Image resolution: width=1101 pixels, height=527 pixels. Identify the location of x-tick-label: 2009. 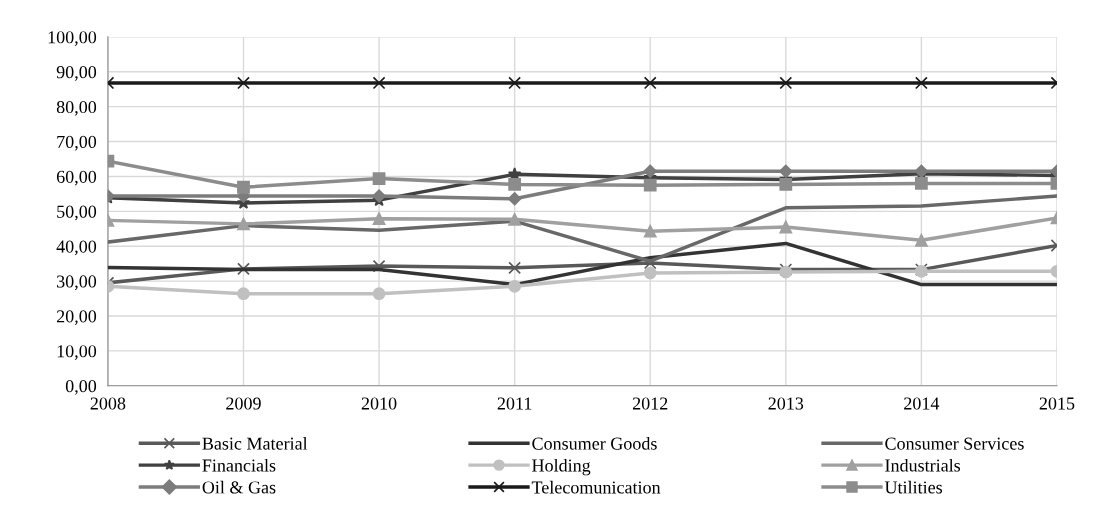
(243, 403).